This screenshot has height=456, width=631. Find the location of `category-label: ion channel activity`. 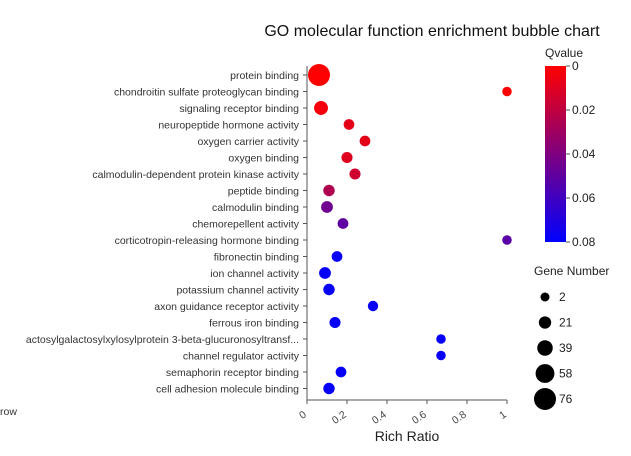

category-label: ion channel activity is located at coordinates (254, 274).